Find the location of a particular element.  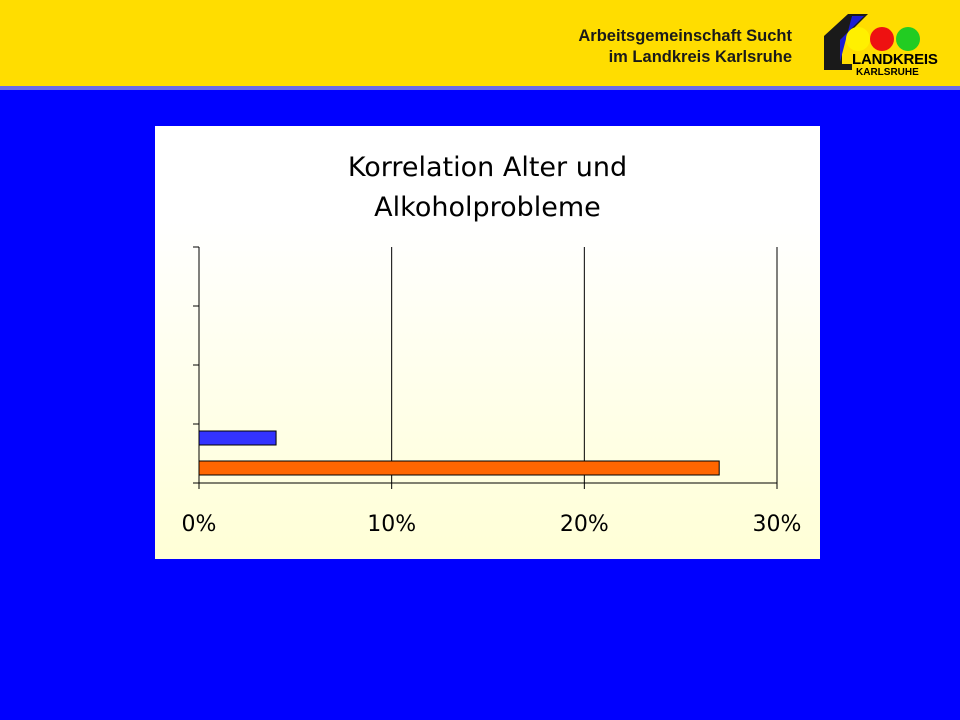

organization-title-line1: Arbeitsgemeinschaft Sucht is located at coordinates (685, 36).